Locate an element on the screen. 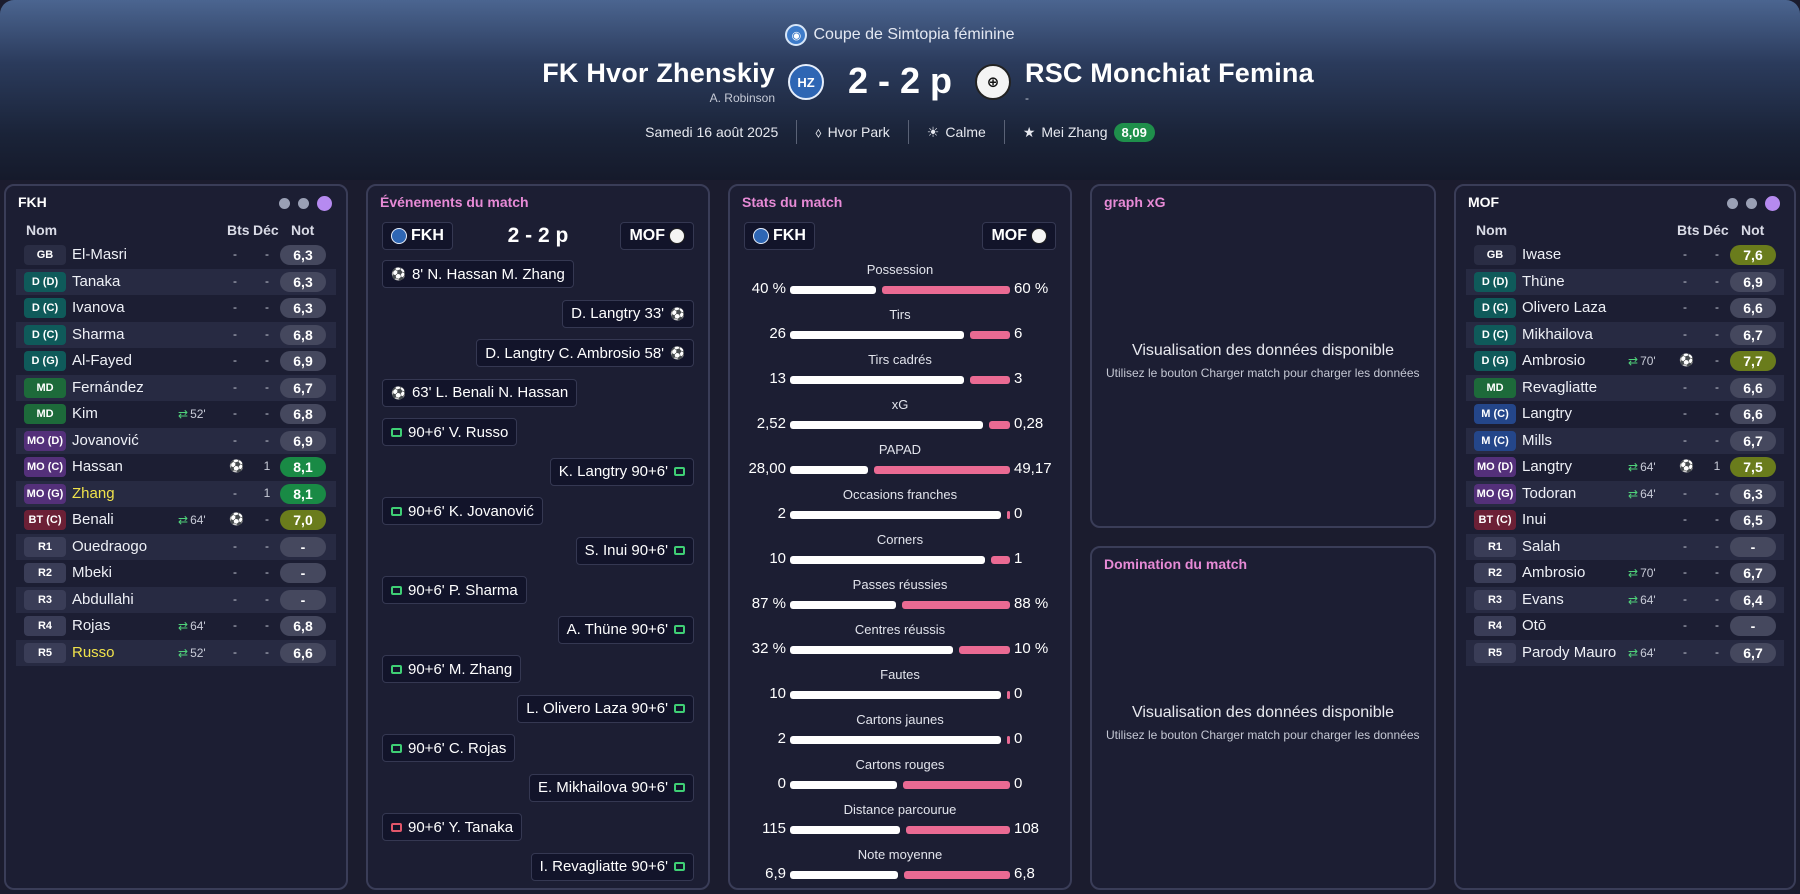 This screenshot has height=894, width=1800. event-pen: 90+6' K. Jovanović is located at coordinates (462, 511).